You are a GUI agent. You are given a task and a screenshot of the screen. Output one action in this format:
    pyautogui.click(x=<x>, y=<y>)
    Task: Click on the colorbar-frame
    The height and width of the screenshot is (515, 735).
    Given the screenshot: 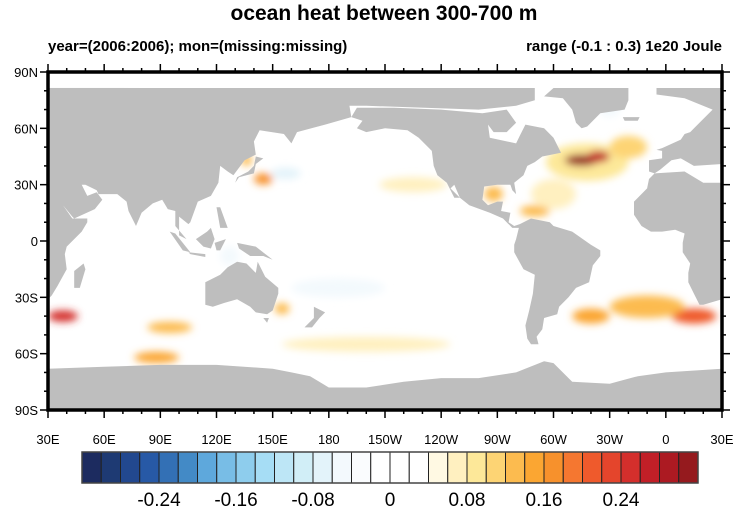 What is the action you would take?
    pyautogui.click(x=390, y=467)
    